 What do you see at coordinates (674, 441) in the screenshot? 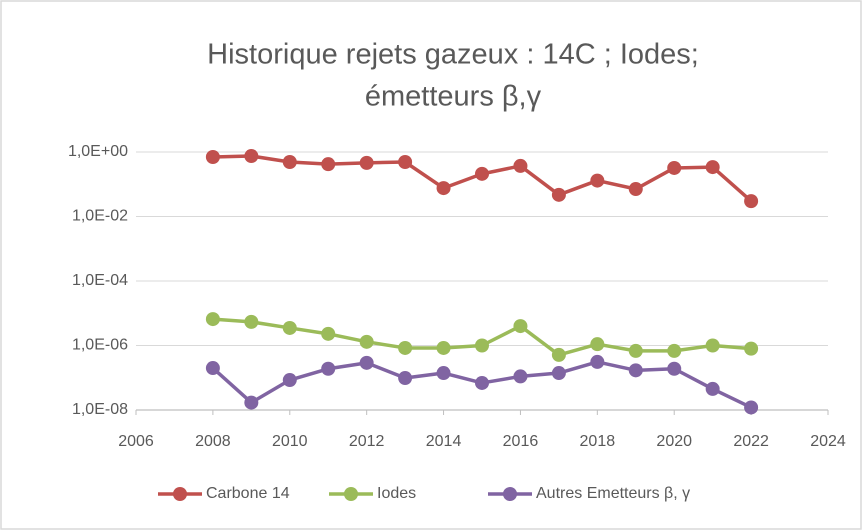
I see `x-tick-label: 2020` at bounding box center [674, 441].